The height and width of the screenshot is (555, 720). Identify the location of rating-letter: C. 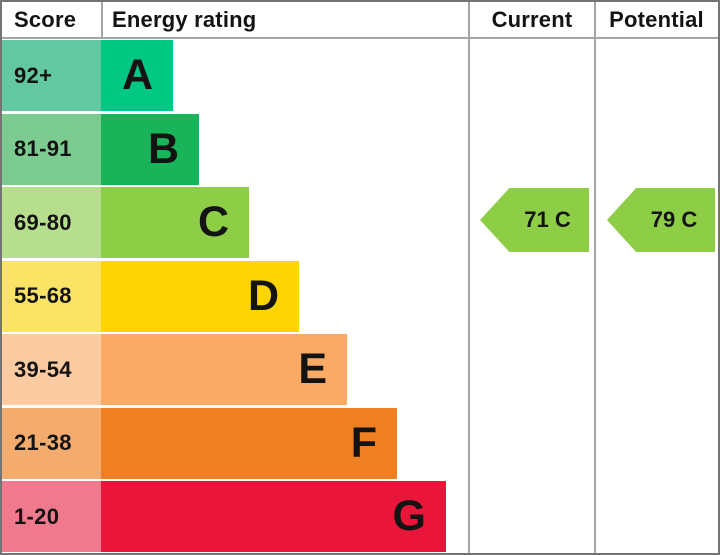
(213, 222).